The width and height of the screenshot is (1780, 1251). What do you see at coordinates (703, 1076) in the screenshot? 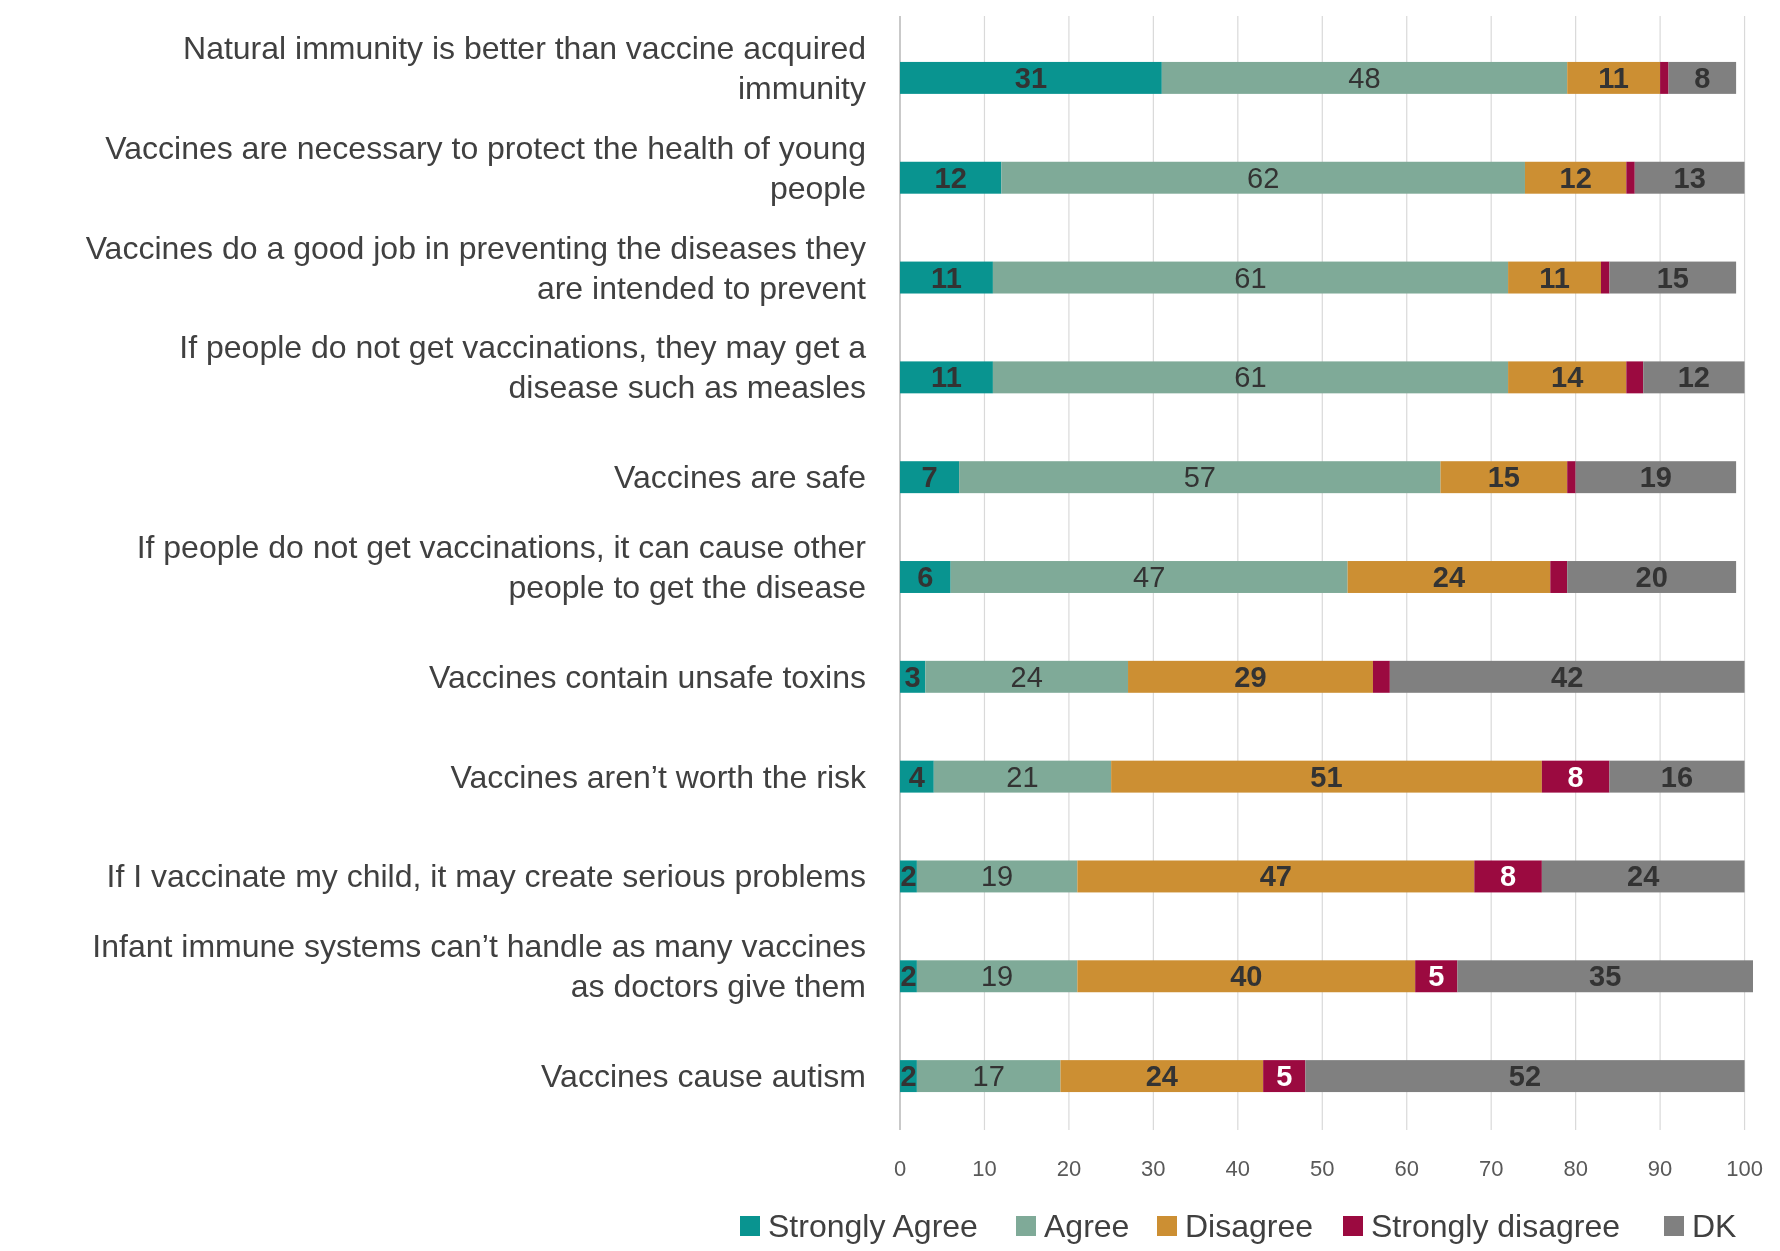
I see `y-tick-label: Vaccines cause autism` at bounding box center [703, 1076].